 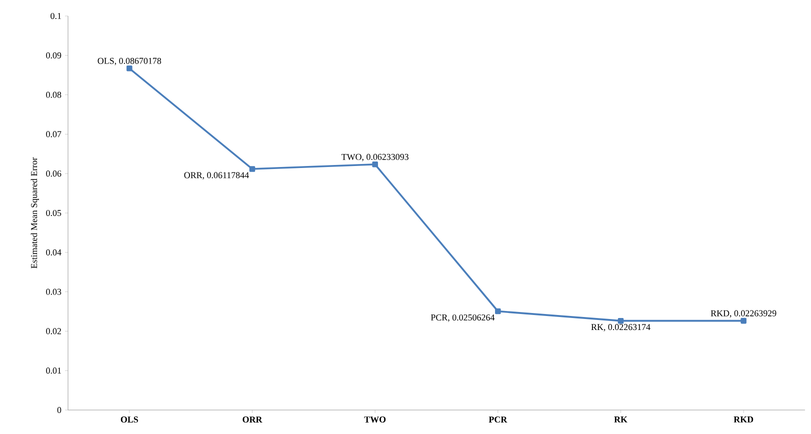 What do you see at coordinates (462, 318) in the screenshot?
I see `data-label: PCR, 0.02506264` at bounding box center [462, 318].